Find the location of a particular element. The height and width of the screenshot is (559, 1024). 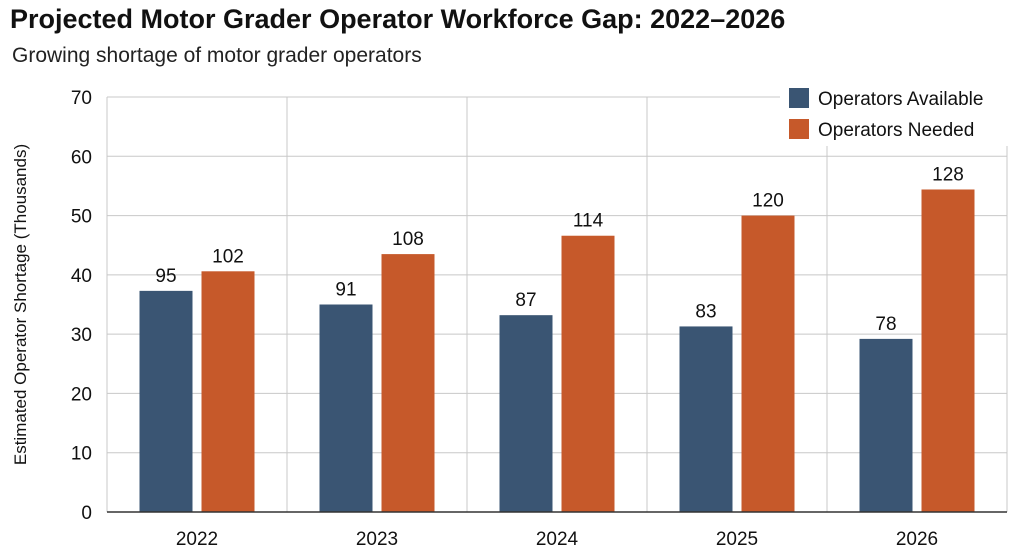

y-tick-label: 0 is located at coordinates (86, 513).